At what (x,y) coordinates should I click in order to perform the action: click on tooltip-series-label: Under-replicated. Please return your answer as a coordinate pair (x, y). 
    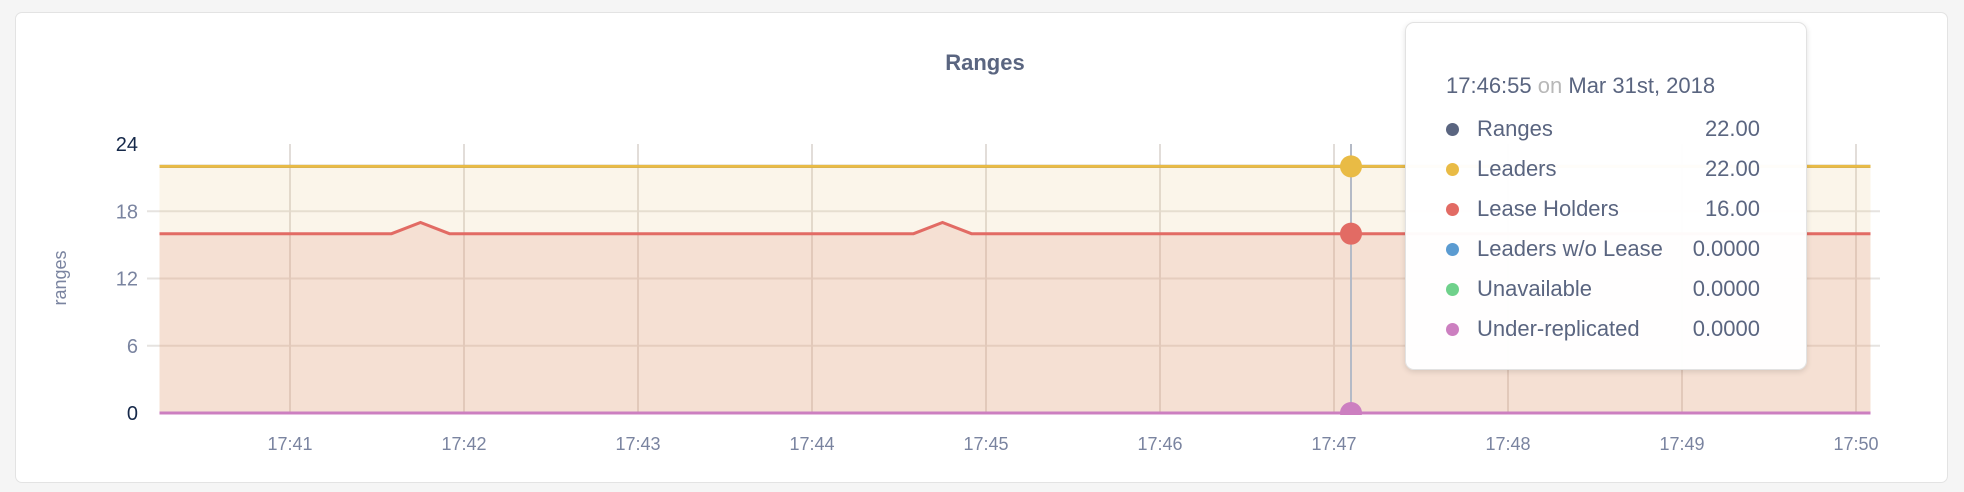
    Looking at the image, I should click on (1558, 328).